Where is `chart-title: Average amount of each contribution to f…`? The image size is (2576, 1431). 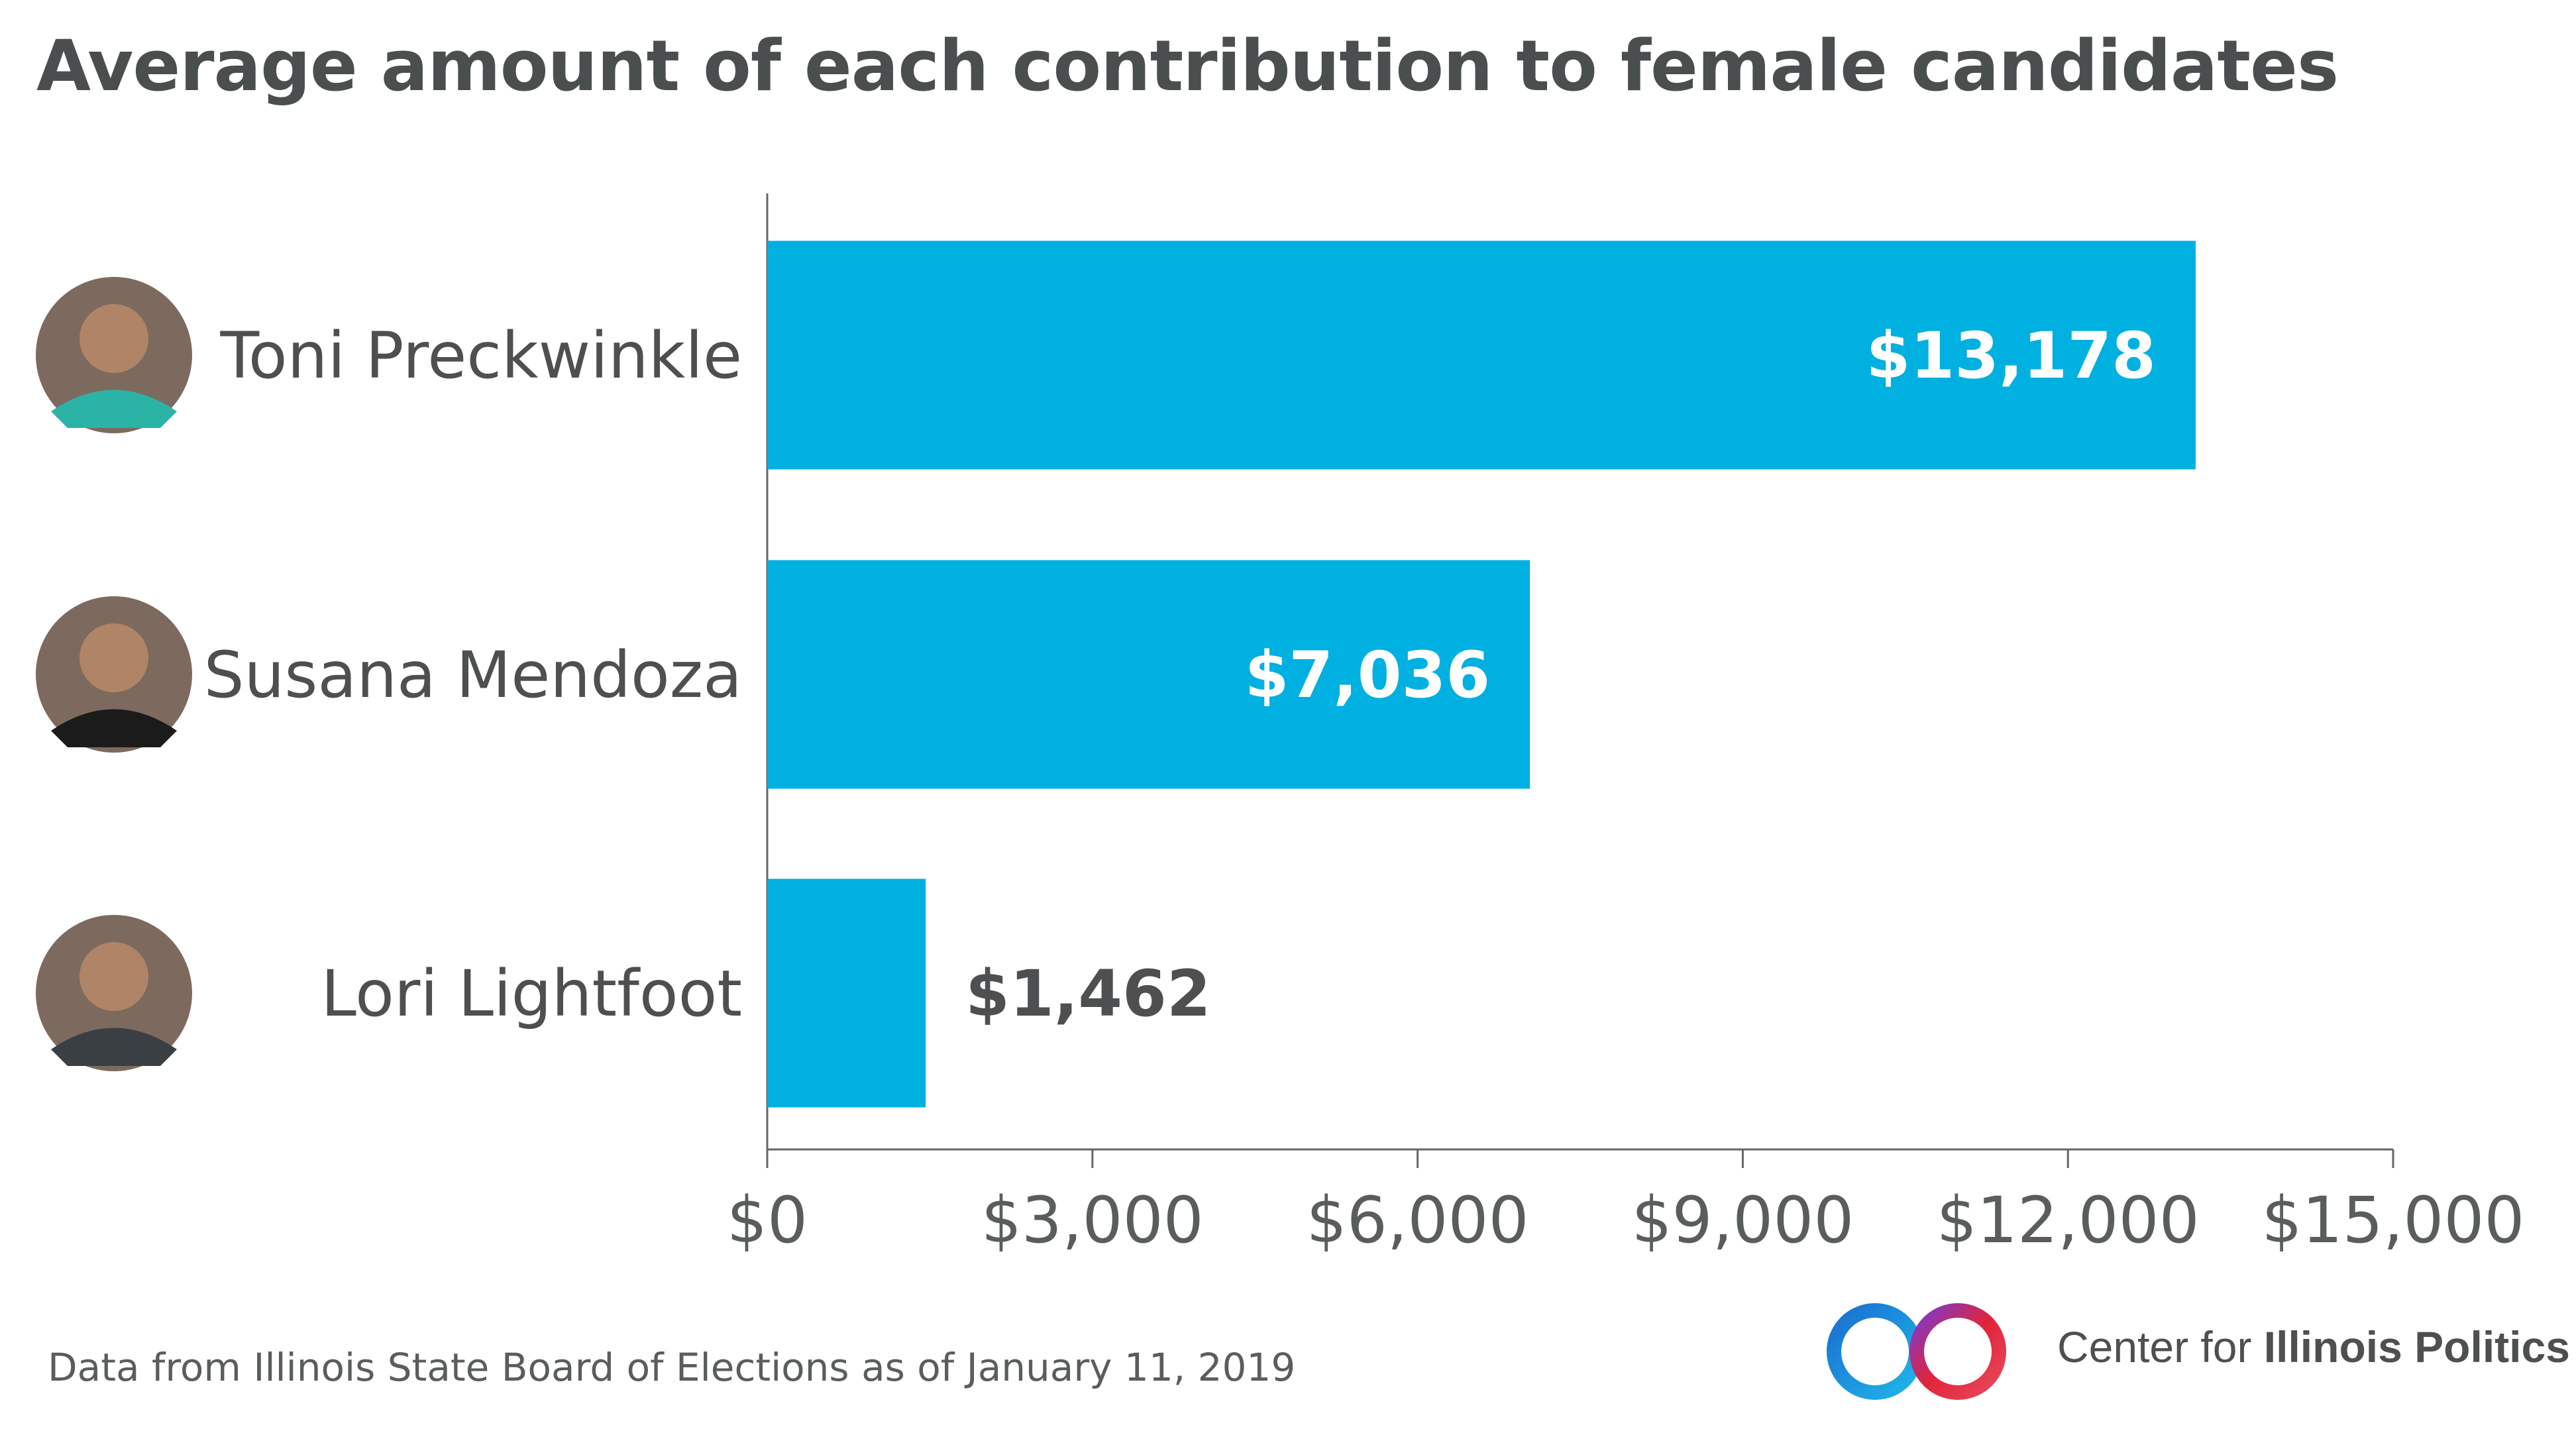
chart-title: Average amount of each contribution to f… is located at coordinates (1187, 66).